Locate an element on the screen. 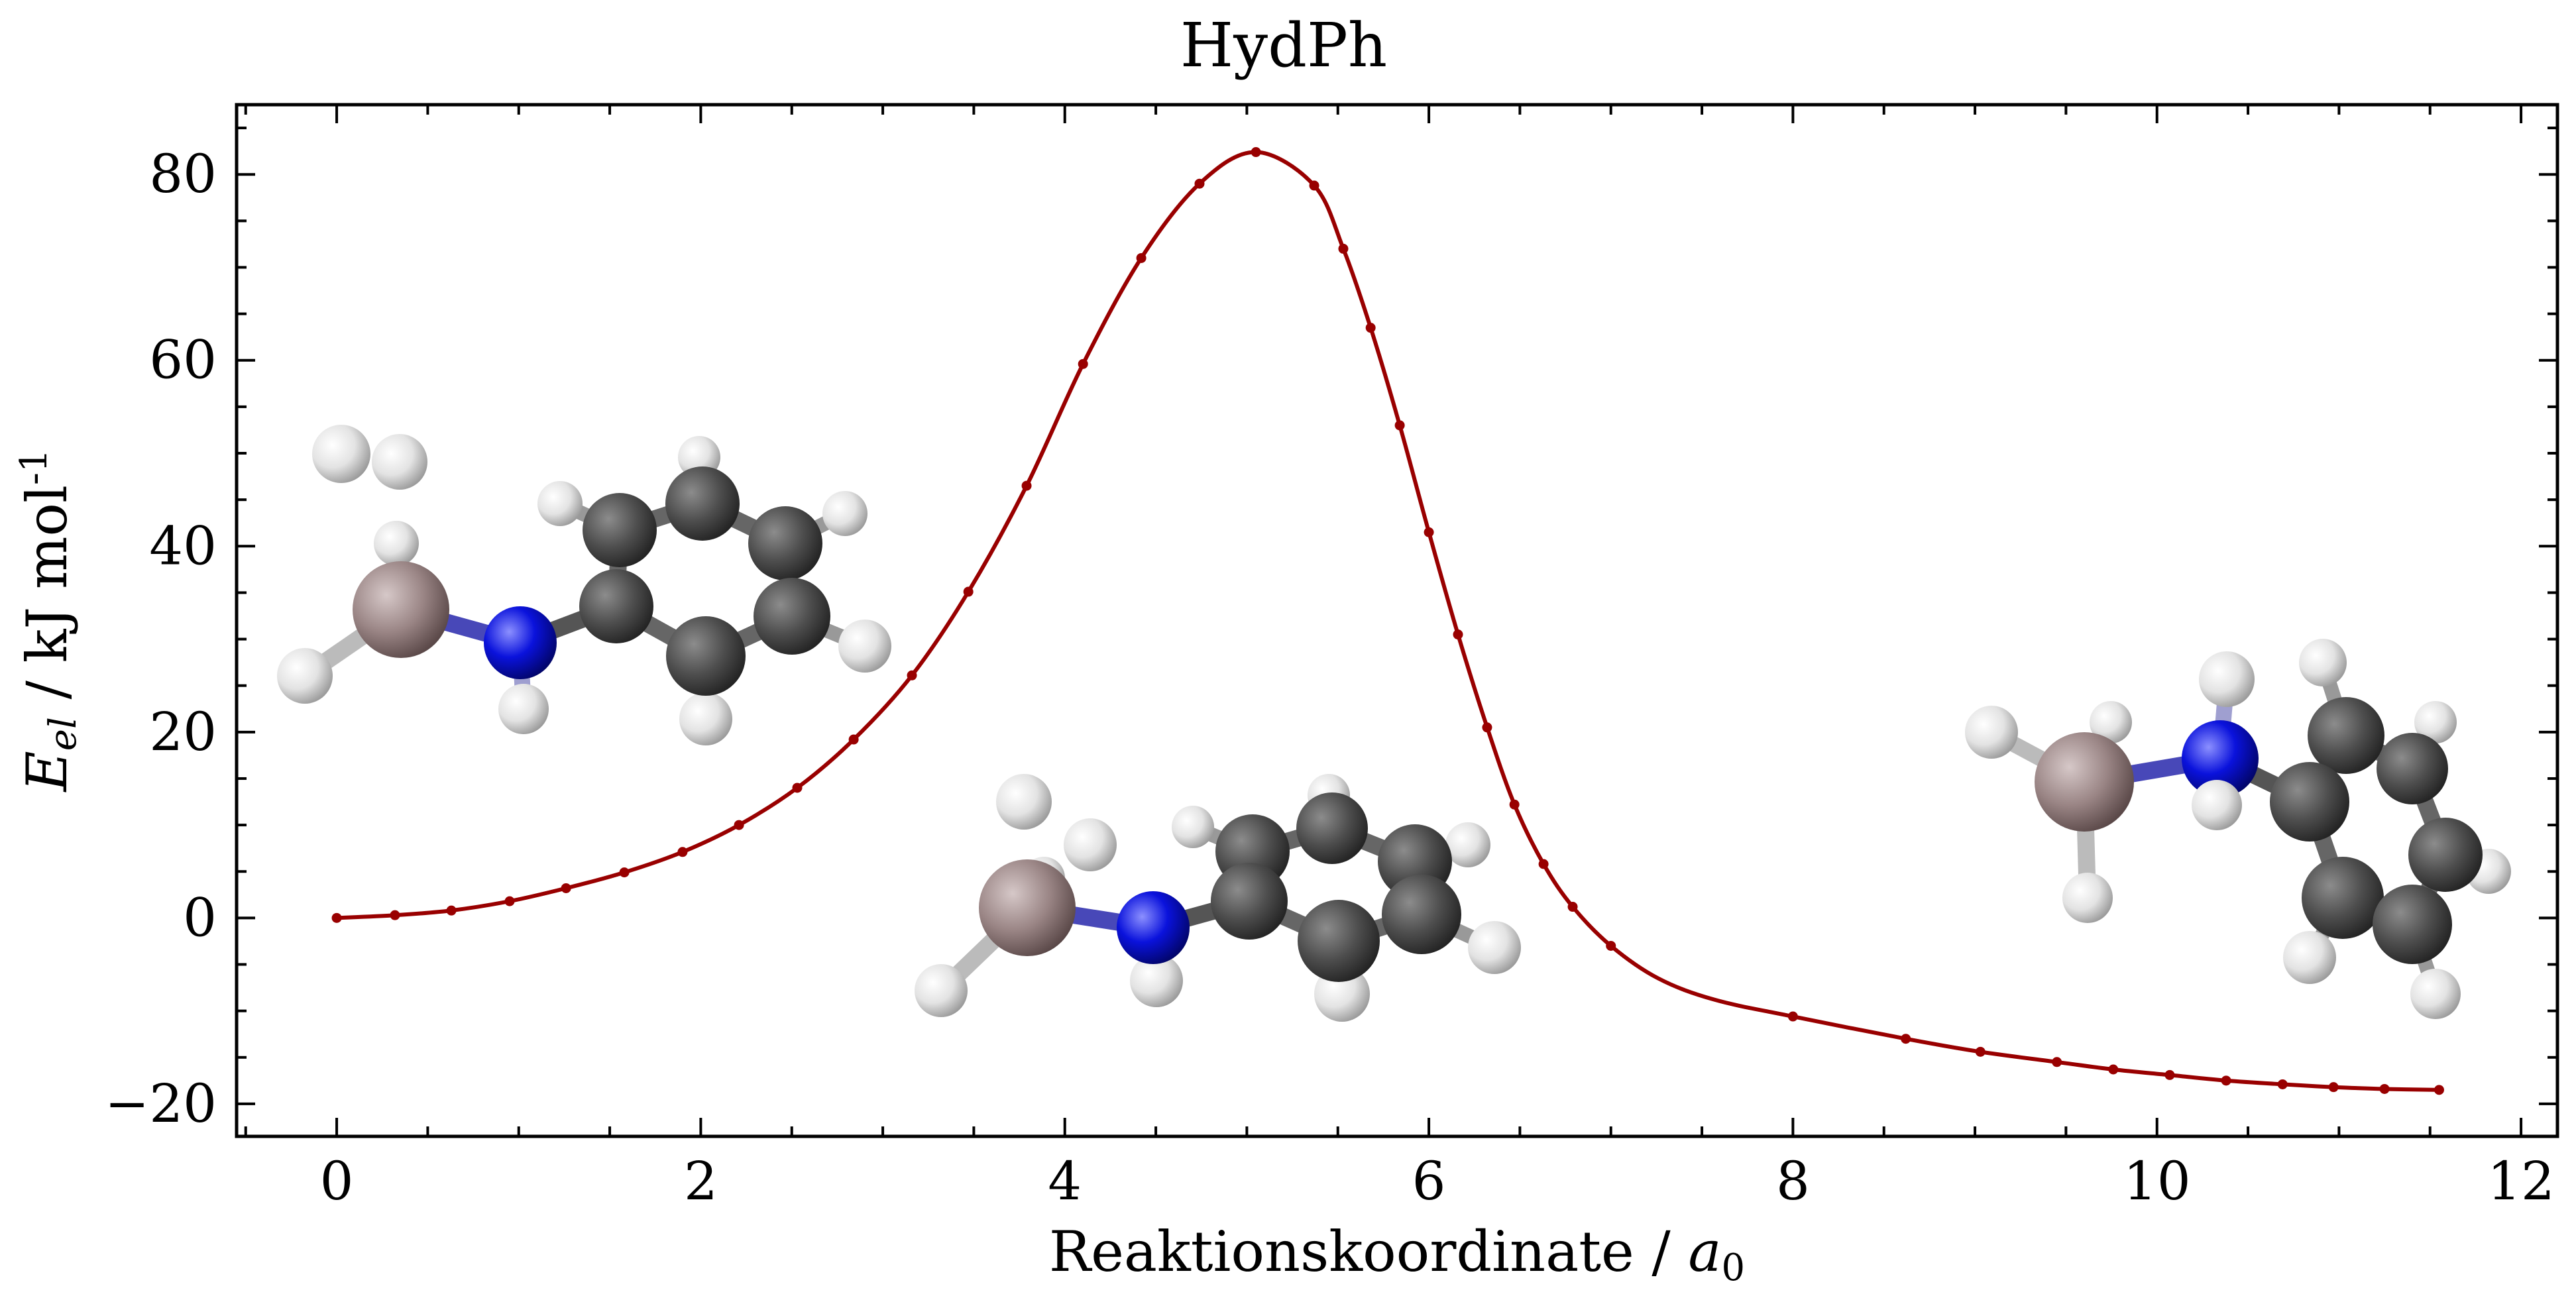 The image size is (2576, 1306). x-tick-label: 2 is located at coordinates (701, 1181).